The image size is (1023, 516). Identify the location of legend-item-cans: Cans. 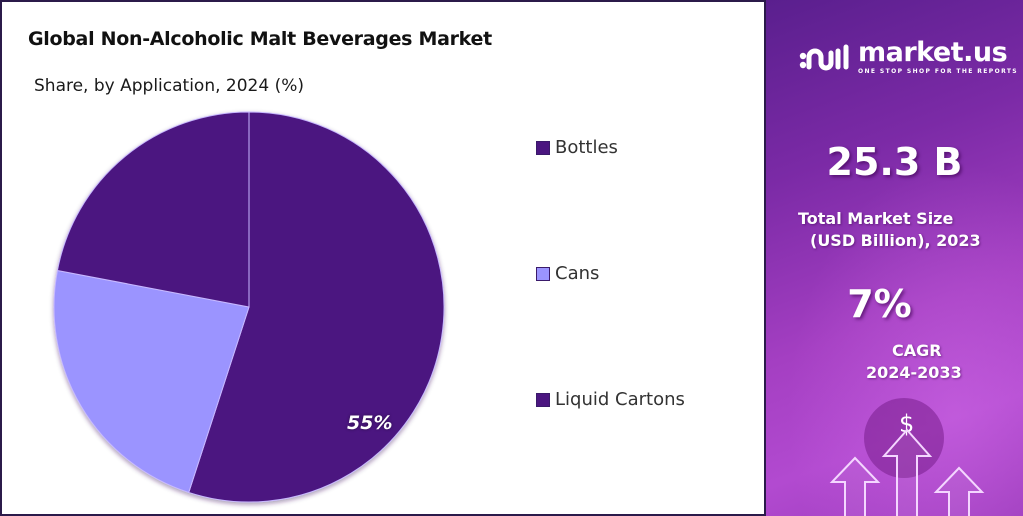
(567, 273).